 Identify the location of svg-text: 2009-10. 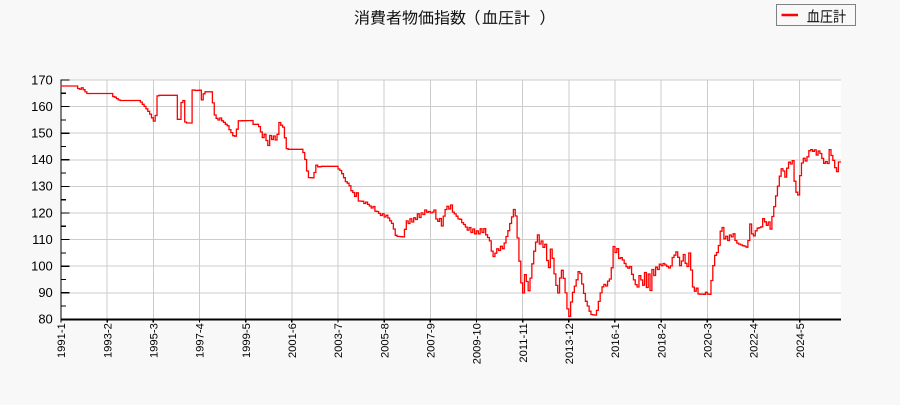
(478, 343).